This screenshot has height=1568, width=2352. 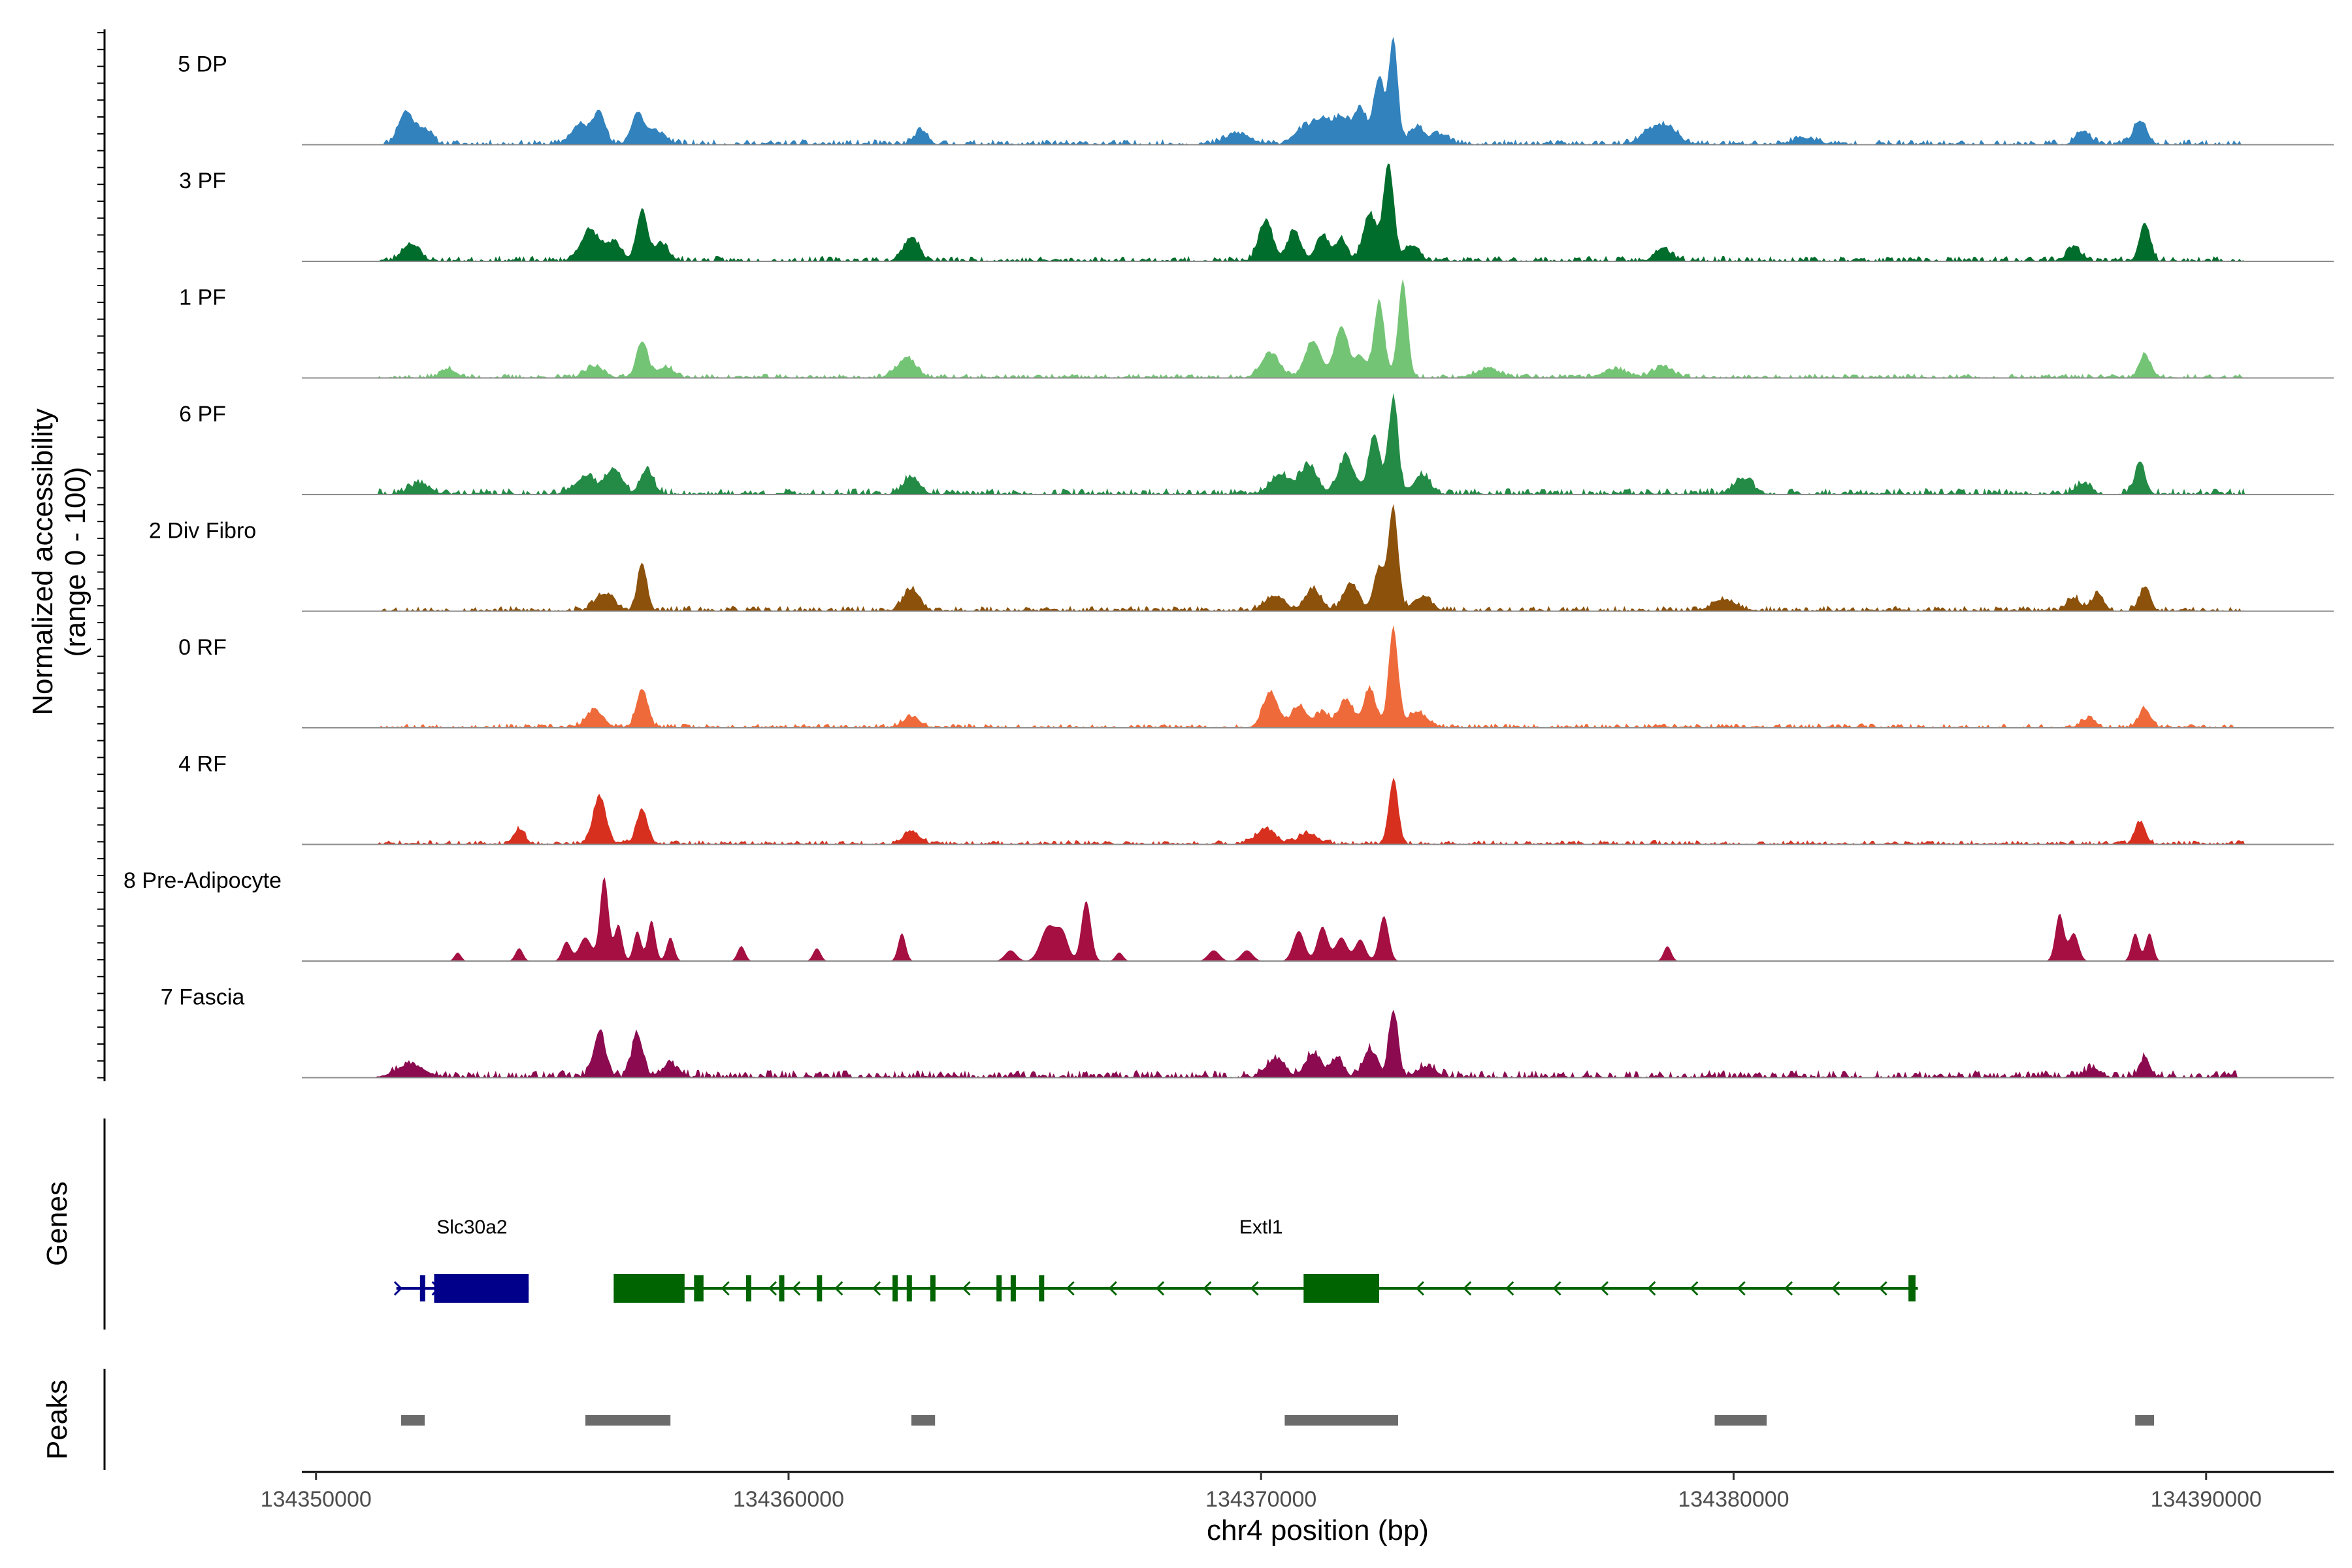 I want to click on x-tick-label: 134360000, so click(x=788, y=1499).